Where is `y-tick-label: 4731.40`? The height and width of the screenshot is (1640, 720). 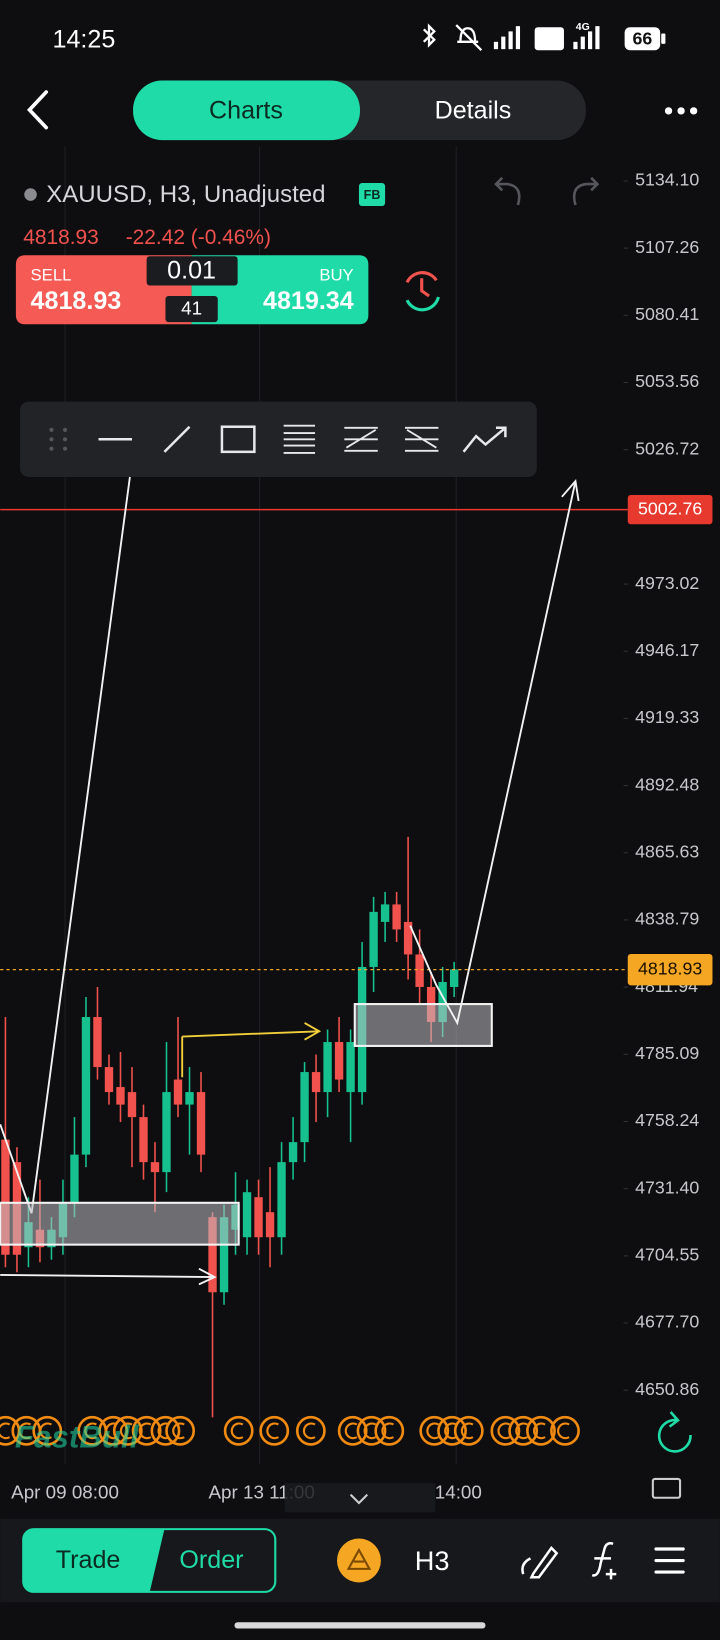 y-tick-label: 4731.40 is located at coordinates (667, 1187).